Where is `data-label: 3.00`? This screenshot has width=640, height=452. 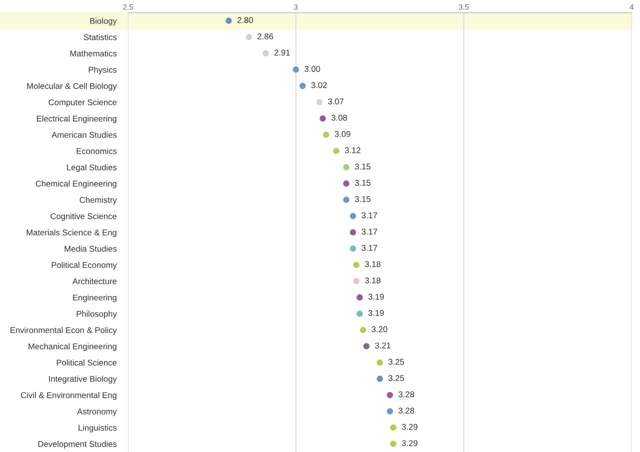 data-label: 3.00 is located at coordinates (312, 69).